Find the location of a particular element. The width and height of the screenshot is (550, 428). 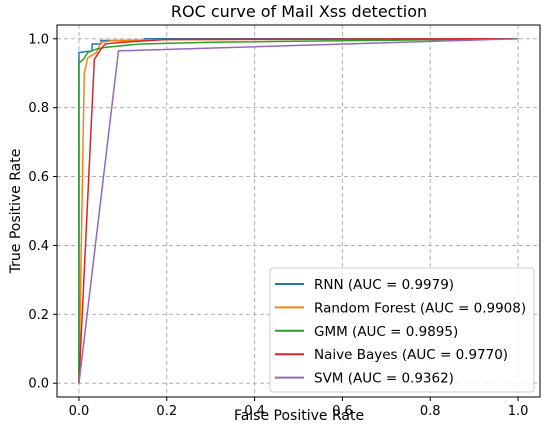

y-tick-label: 0.8 is located at coordinates (38, 108).